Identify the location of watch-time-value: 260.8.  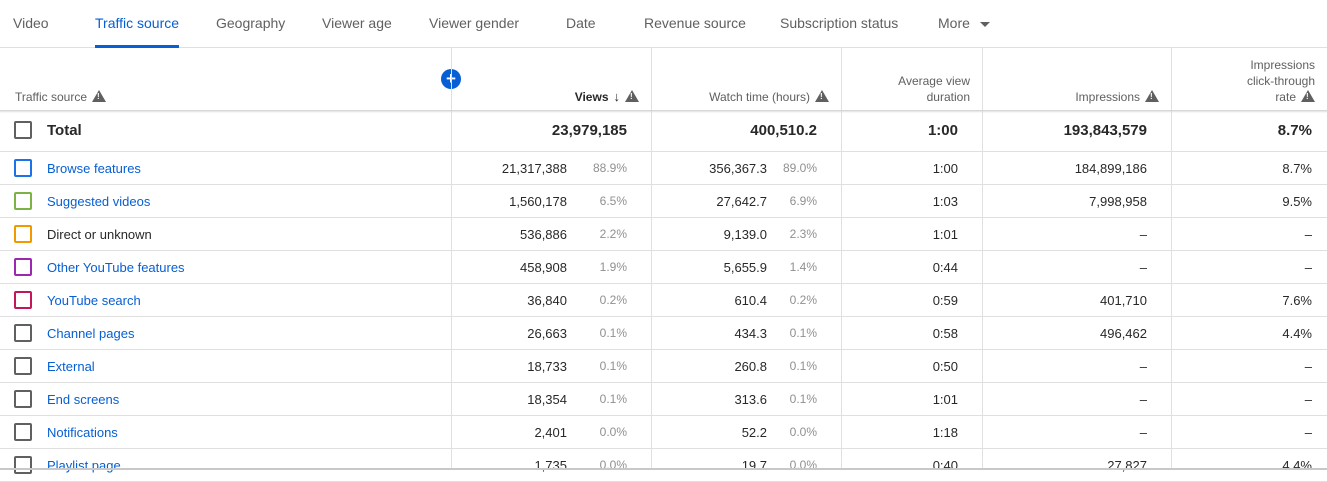
(750, 366).